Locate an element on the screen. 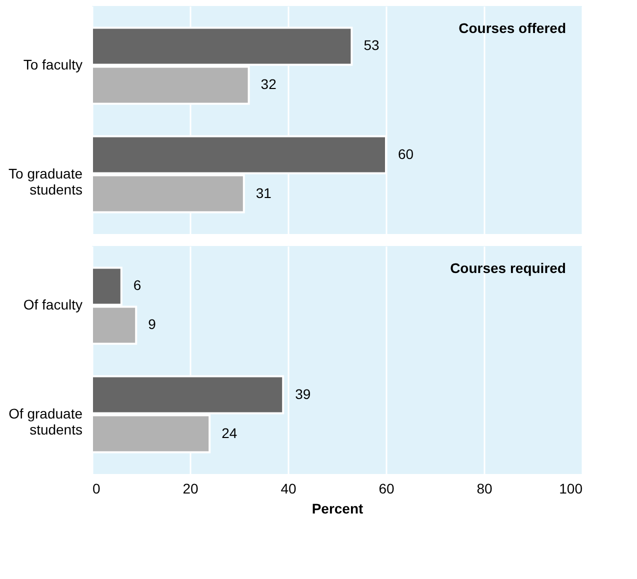 Image resolution: width=637 pixels, height=579 pixels. x-tick-label: 0 is located at coordinates (96, 488).